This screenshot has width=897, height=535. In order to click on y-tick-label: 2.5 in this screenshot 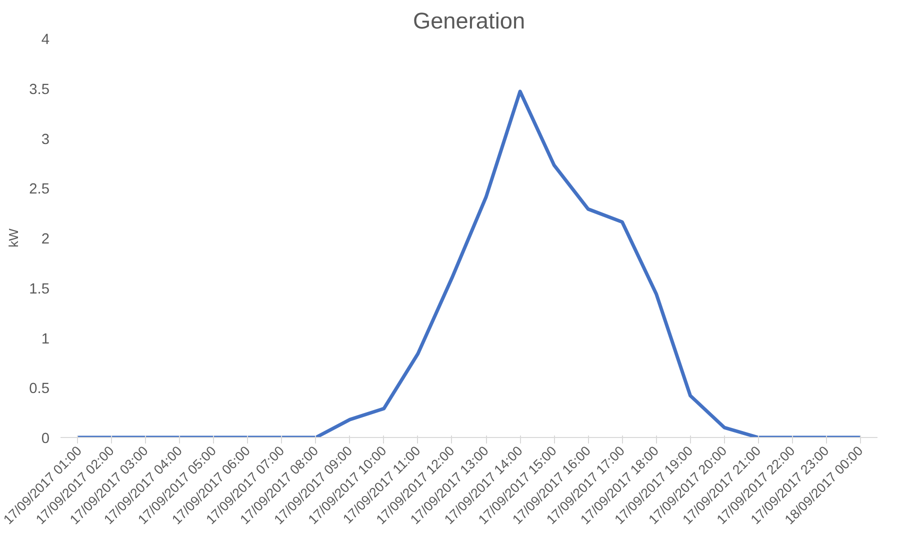, I will do `click(39, 190)`.